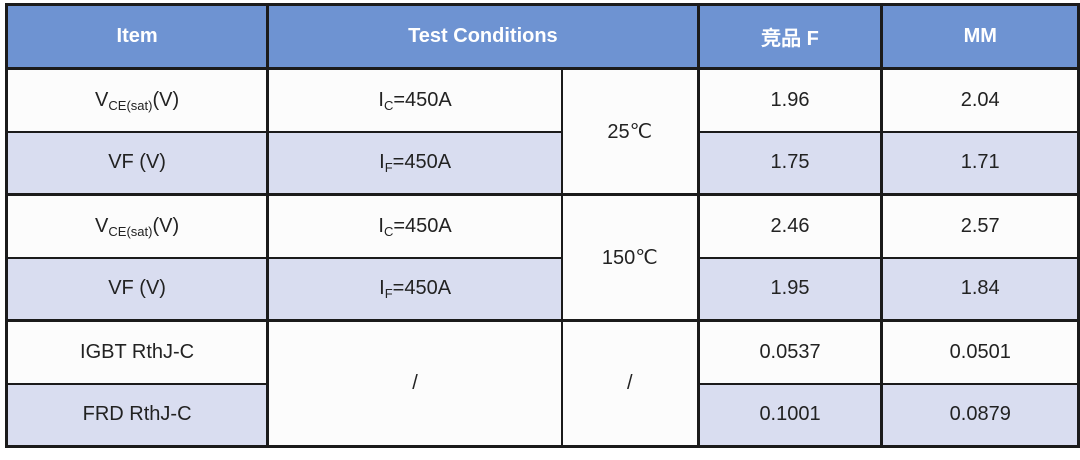 The width and height of the screenshot is (1080, 460). I want to click on cell-mm-value: 0.0879, so click(980, 415).